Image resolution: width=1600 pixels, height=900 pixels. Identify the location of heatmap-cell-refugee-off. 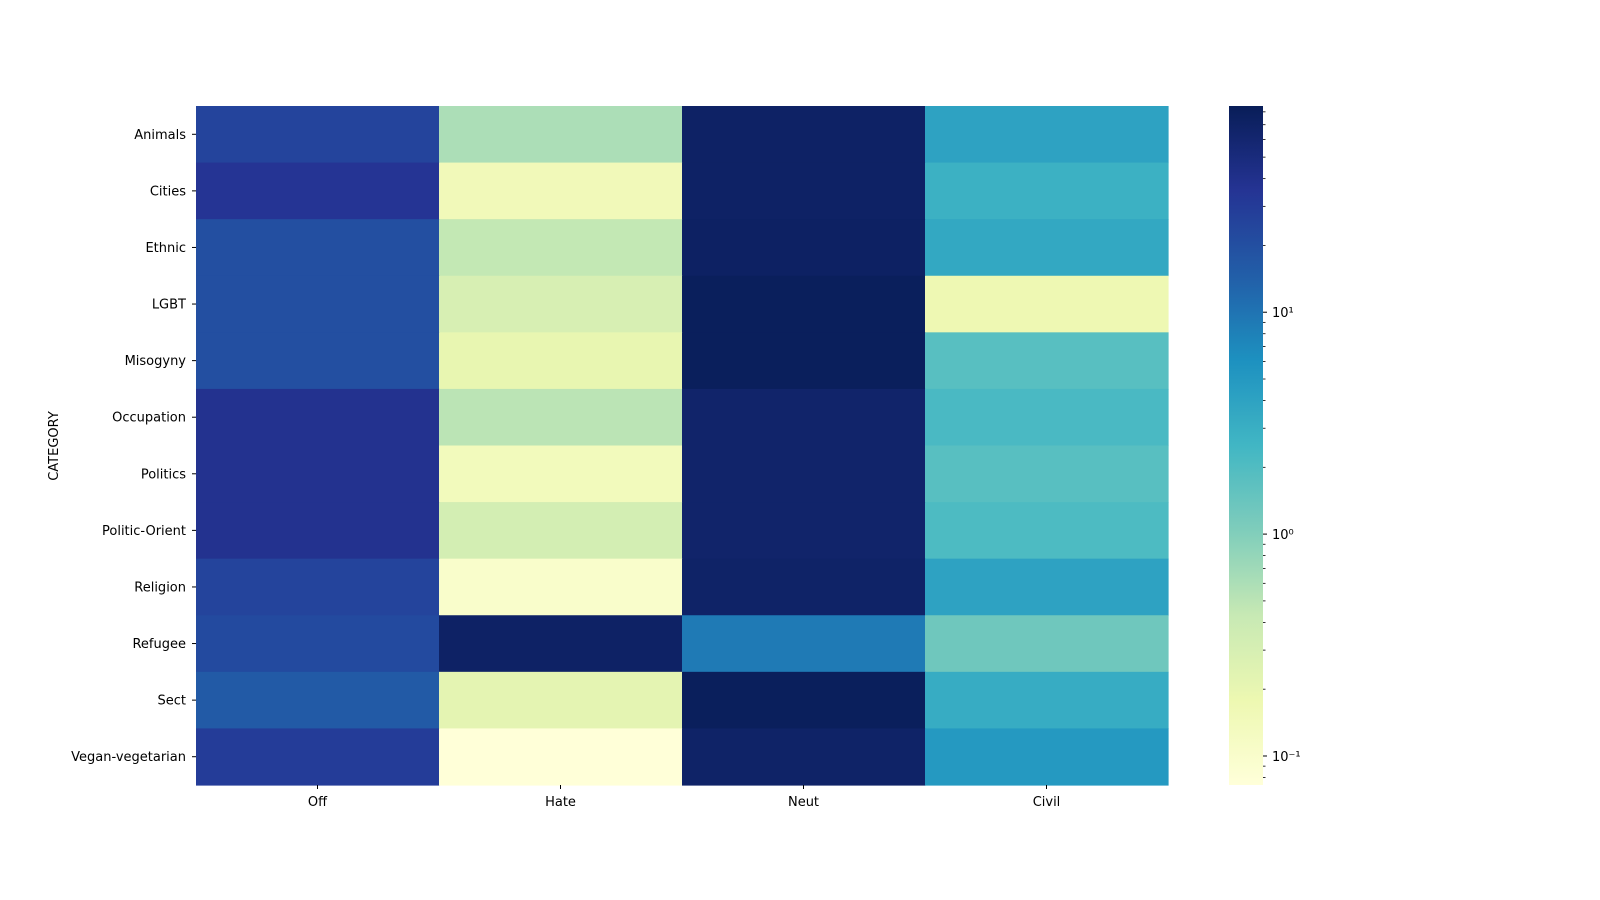
(318, 644).